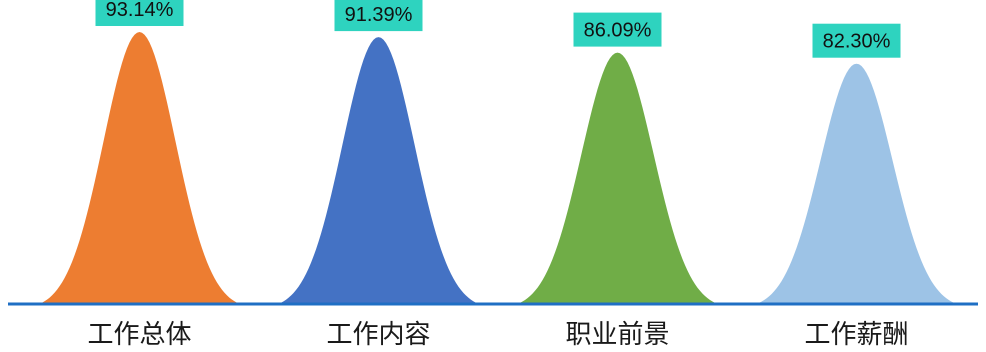 This screenshot has width=986, height=352. I want to click on value-label-2: 91.39%, so click(379, 15).